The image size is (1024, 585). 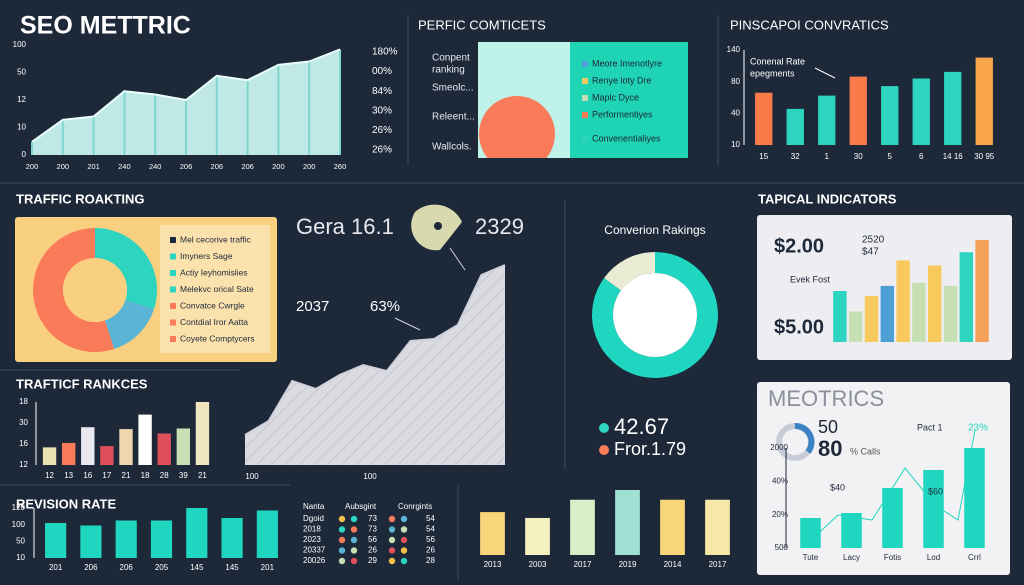 What do you see at coordinates (734, 49) in the screenshot?
I see `y-tick-label: 140` at bounding box center [734, 49].